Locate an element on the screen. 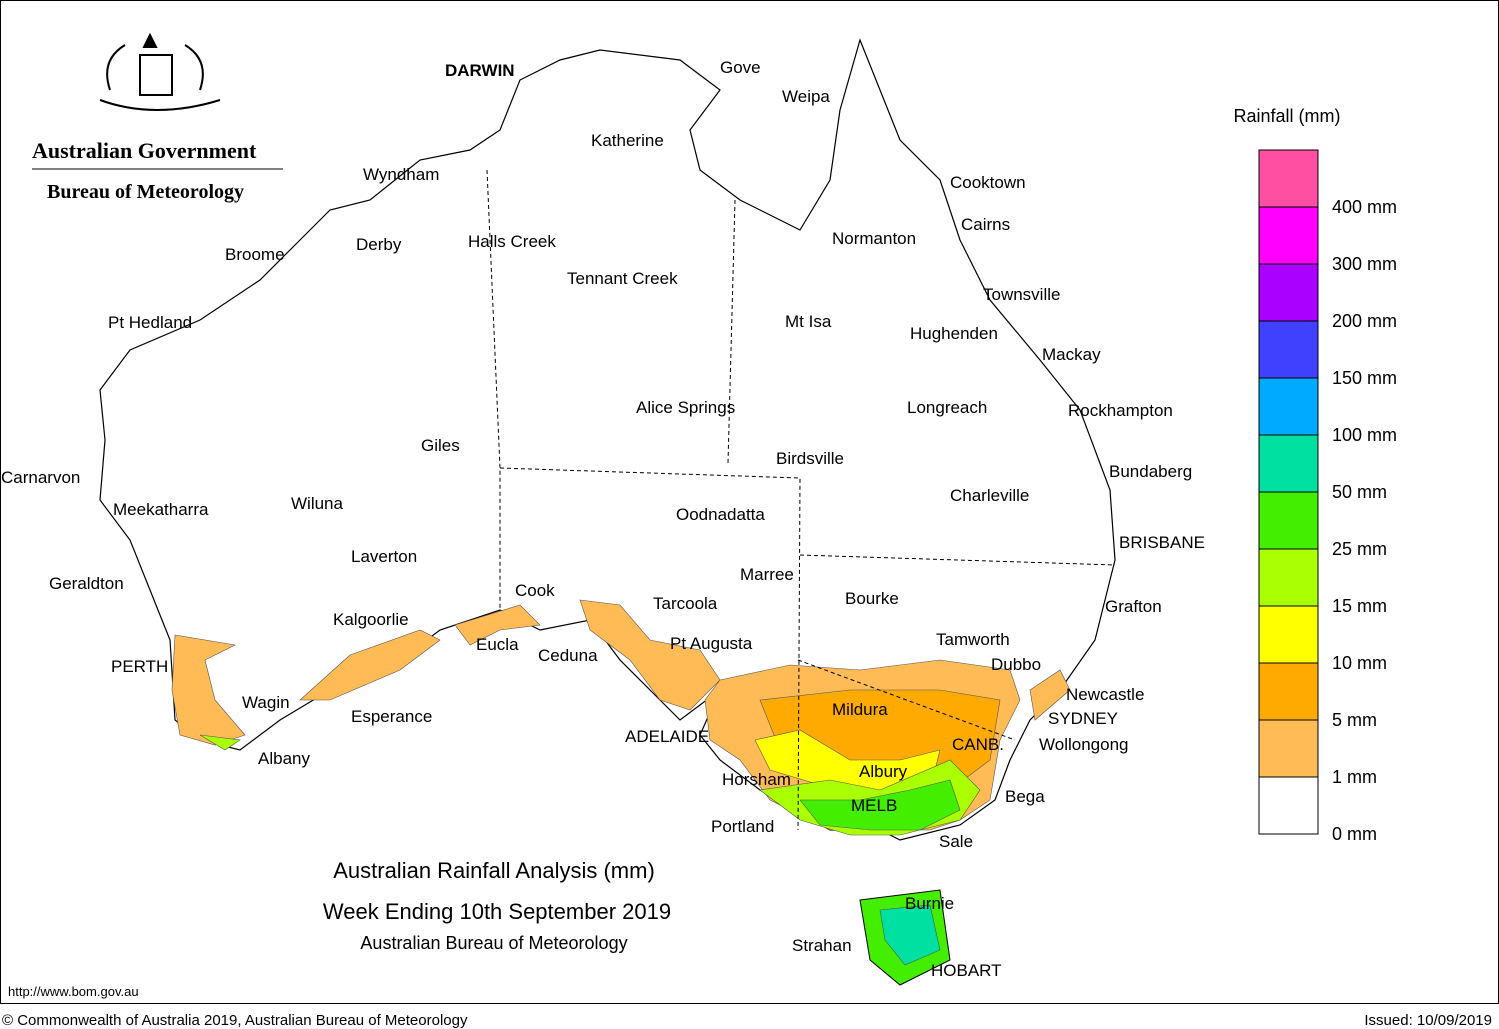 Image resolution: width=1499 pixels, height=1029 pixels. place-label: Bega is located at coordinates (1025, 796).